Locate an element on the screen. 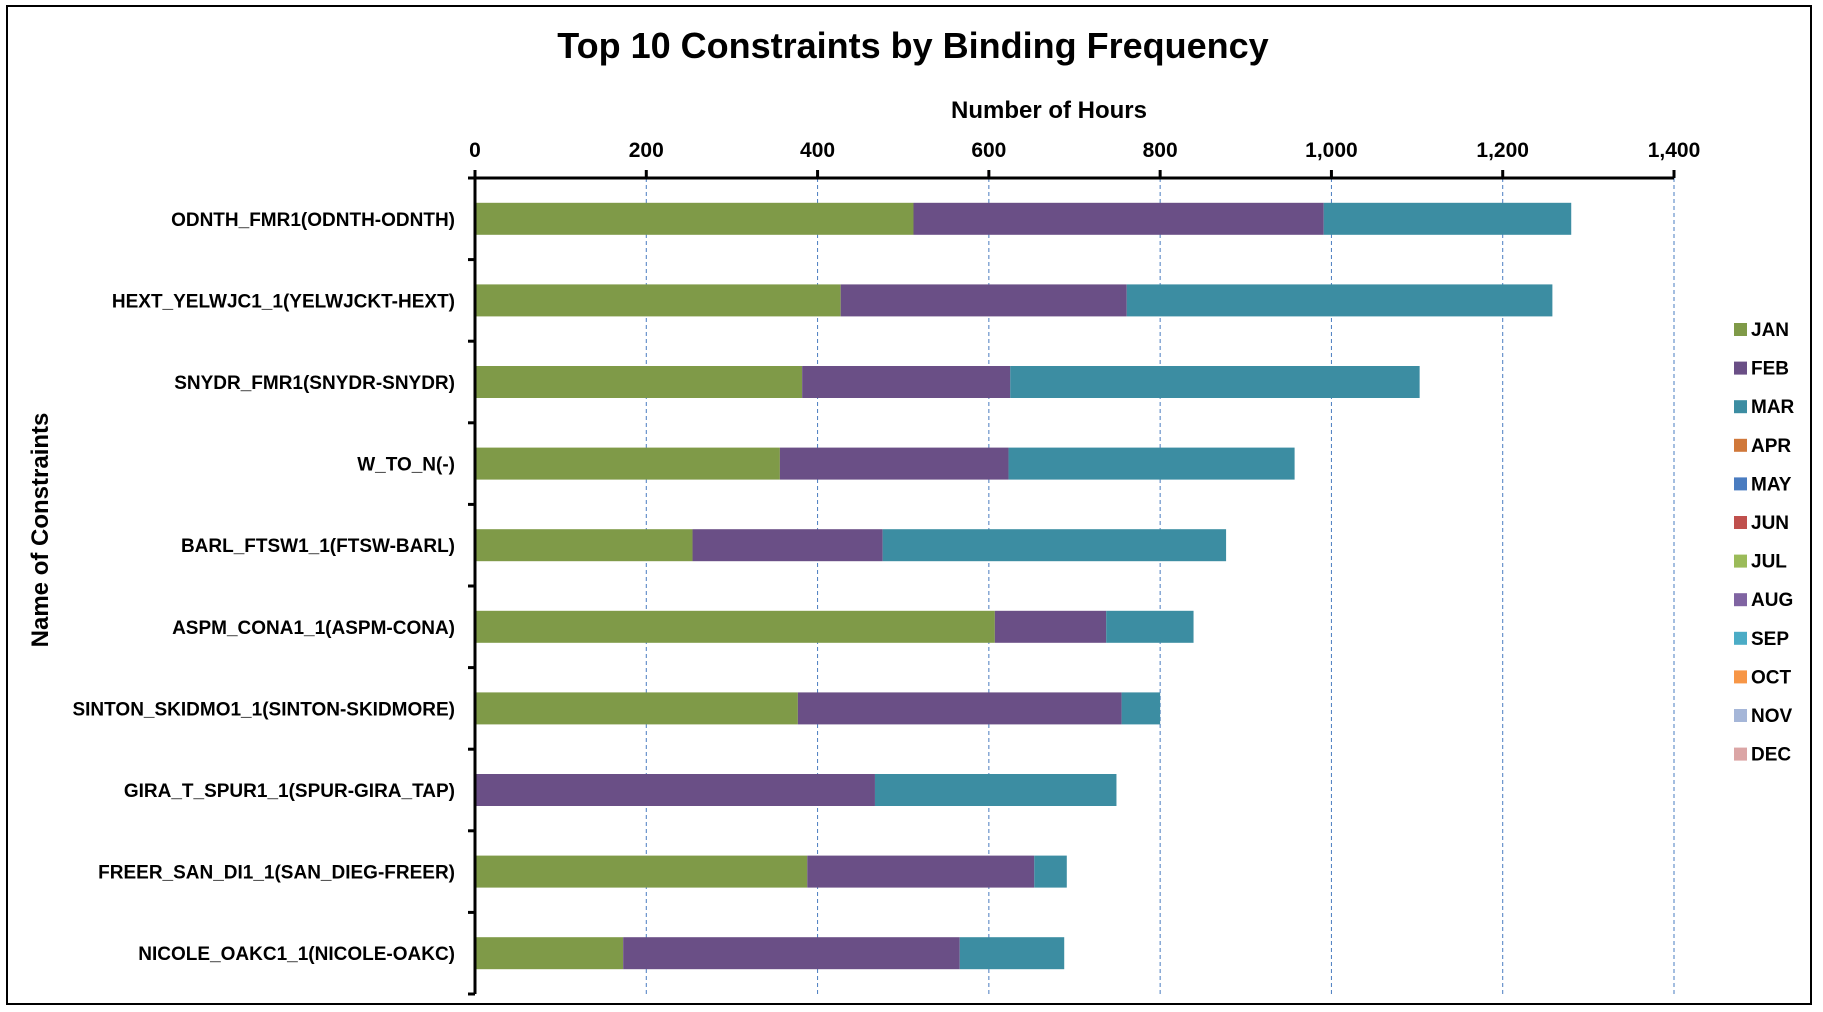 The image size is (1823, 1012). x-tick-label-1200: 1,200 is located at coordinates (1502, 150).